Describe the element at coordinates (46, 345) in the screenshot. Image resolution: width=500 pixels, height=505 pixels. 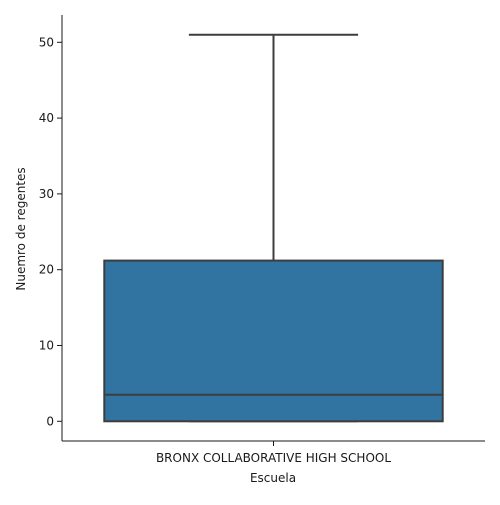
I see `y-tick-label: 10` at that location.